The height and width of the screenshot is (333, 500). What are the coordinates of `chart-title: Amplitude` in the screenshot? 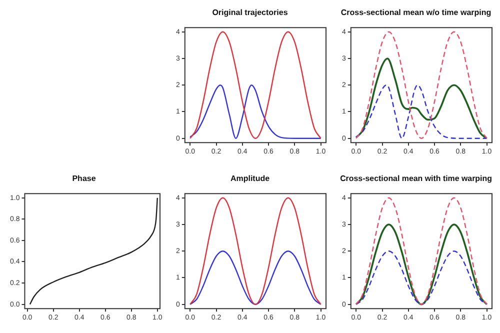 It's located at (250, 179).